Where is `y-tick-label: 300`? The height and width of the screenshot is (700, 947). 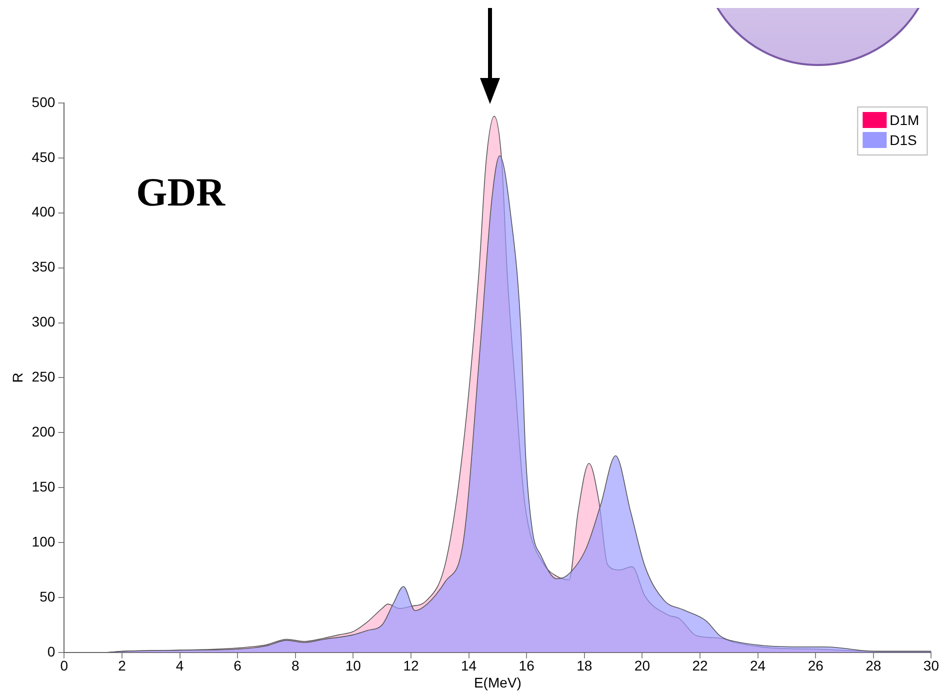 y-tick-label: 300 is located at coordinates (44, 322).